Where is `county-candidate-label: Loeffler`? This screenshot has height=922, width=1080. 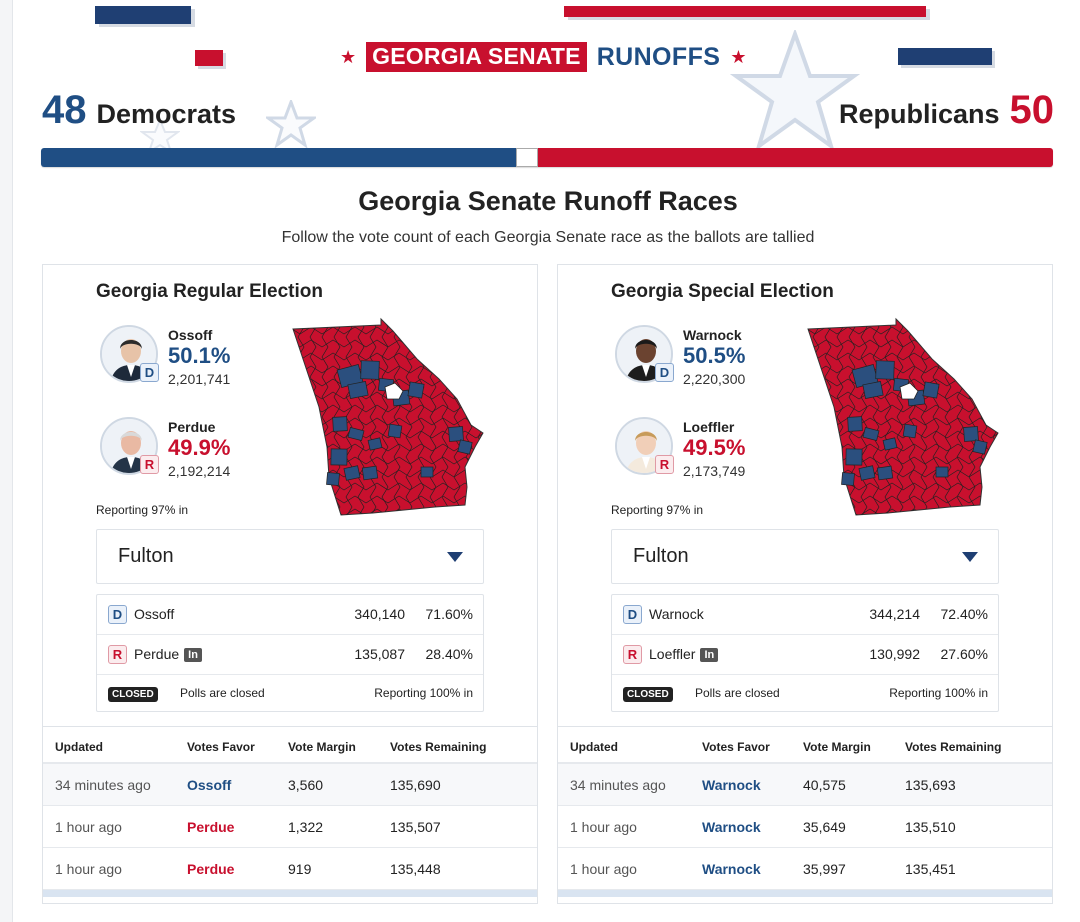 county-candidate-label: Loeffler is located at coordinates (672, 654).